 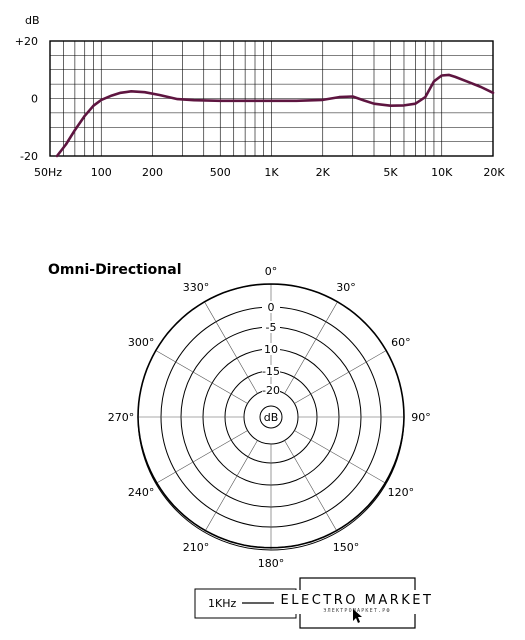 I want to click on watermark-sub-text: ЭЛЕКТРОМАРКЕТ.РФ, so click(x=356, y=611).